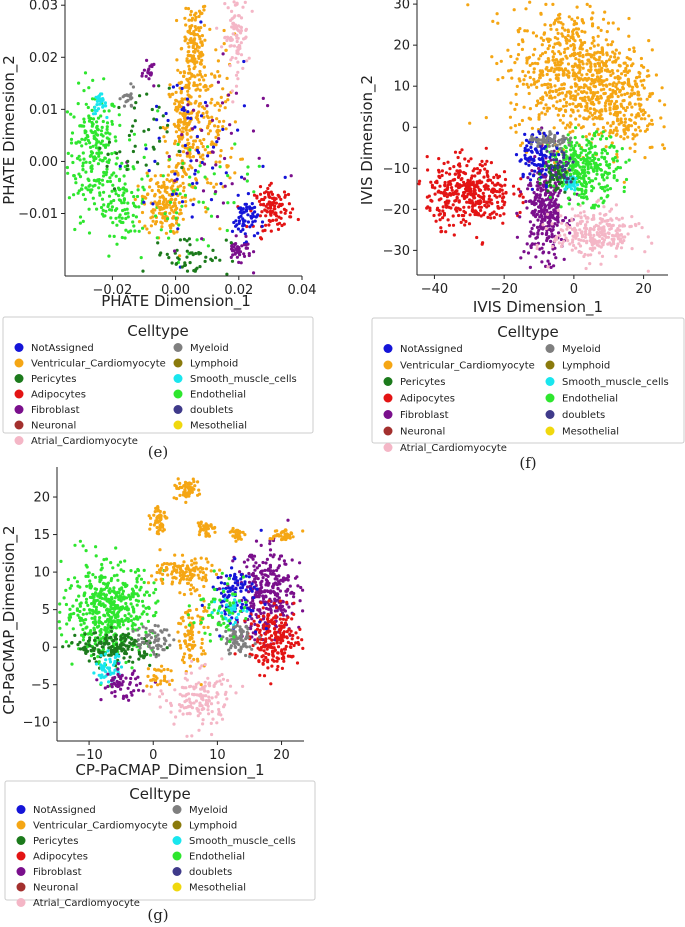 This screenshot has height=927, width=685. I want to click on panel-f-cluster-myeloid, so click(550, 141).